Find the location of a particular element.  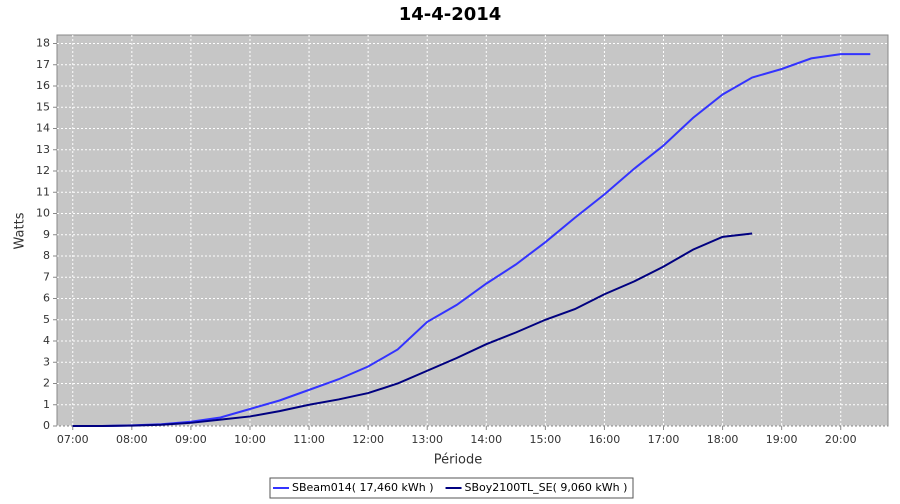

y-tick-label: 11 is located at coordinates (43, 191).